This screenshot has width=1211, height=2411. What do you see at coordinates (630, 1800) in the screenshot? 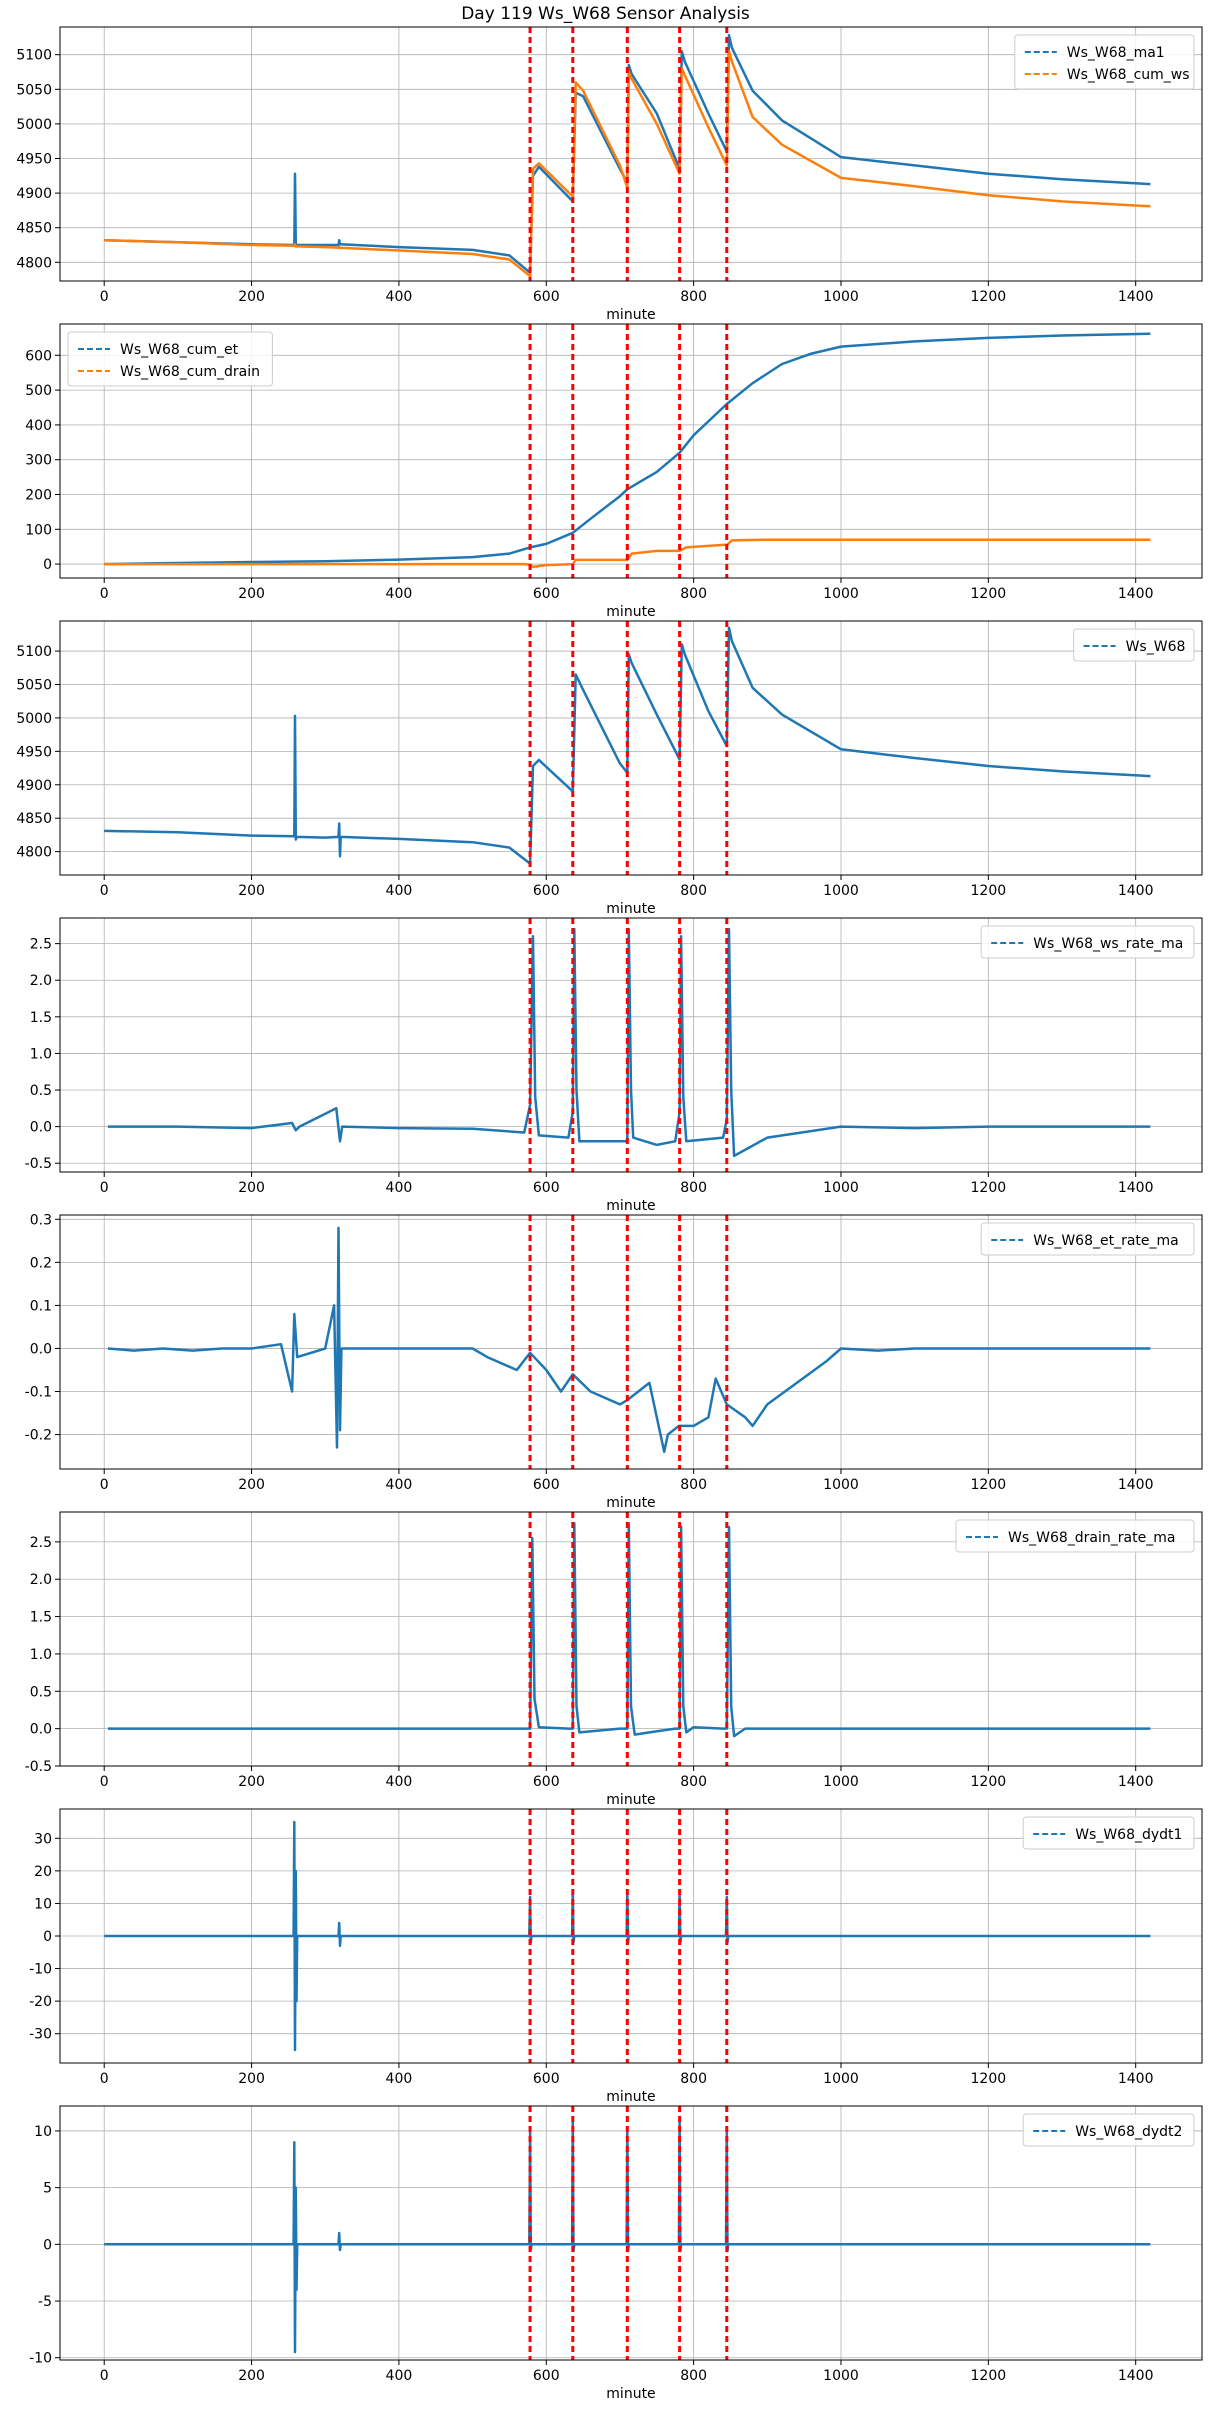
I see `plot-5-xlabel: minute` at bounding box center [630, 1800].